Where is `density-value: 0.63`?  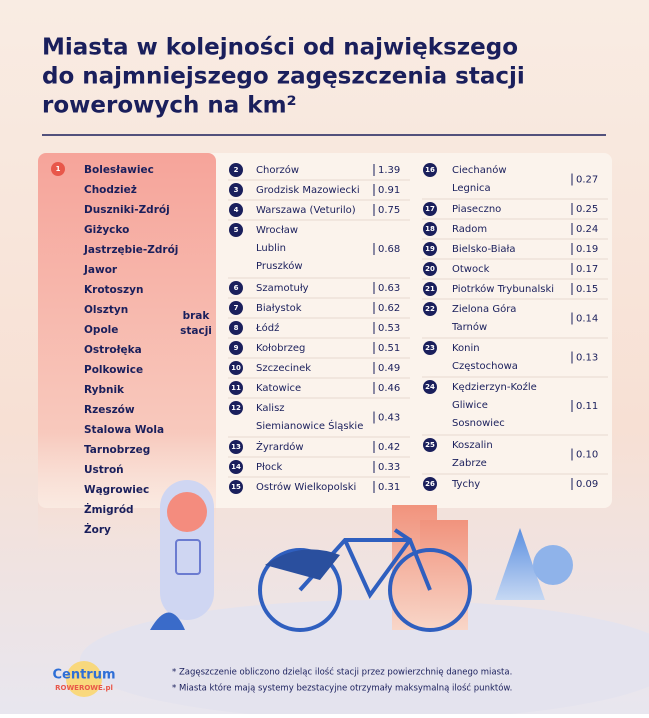
density-value: 0.63 is located at coordinates (389, 288).